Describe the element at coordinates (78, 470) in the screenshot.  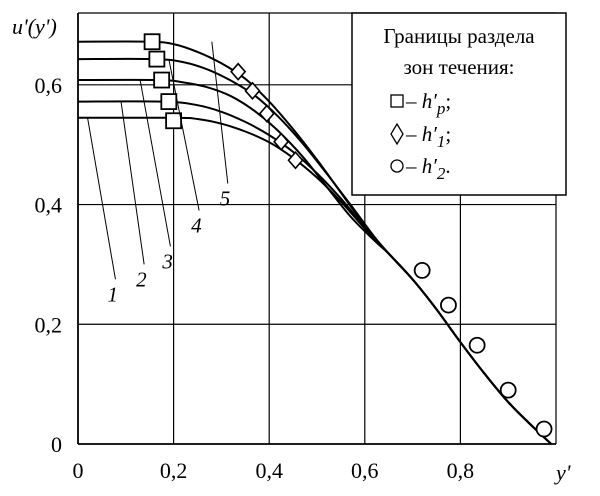
I see `x-tick-label: 0` at that location.